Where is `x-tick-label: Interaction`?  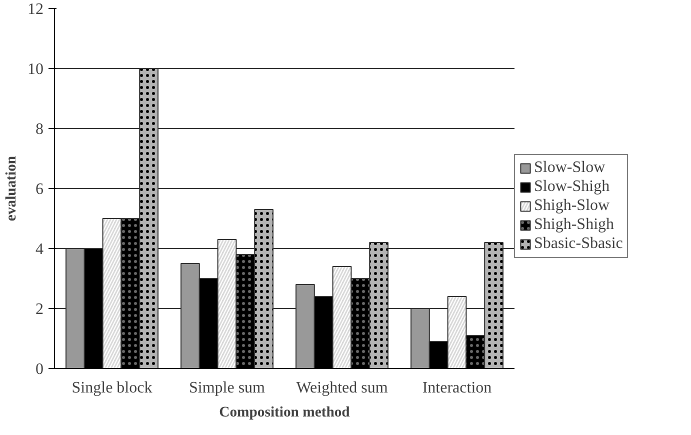 x-tick-label: Interaction is located at coordinates (457, 388).